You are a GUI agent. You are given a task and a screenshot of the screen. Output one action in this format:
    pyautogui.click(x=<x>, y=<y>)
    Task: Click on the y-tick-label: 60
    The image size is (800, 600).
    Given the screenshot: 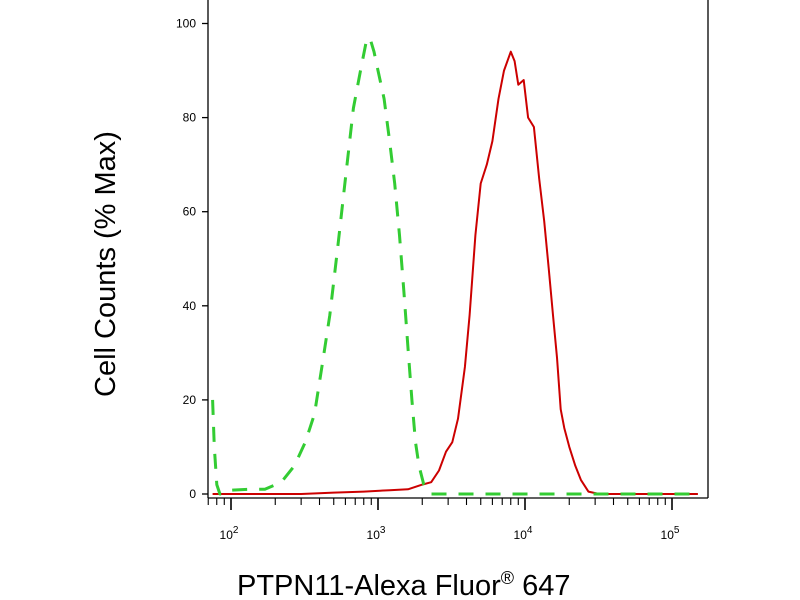 What is the action you would take?
    pyautogui.click(x=190, y=212)
    